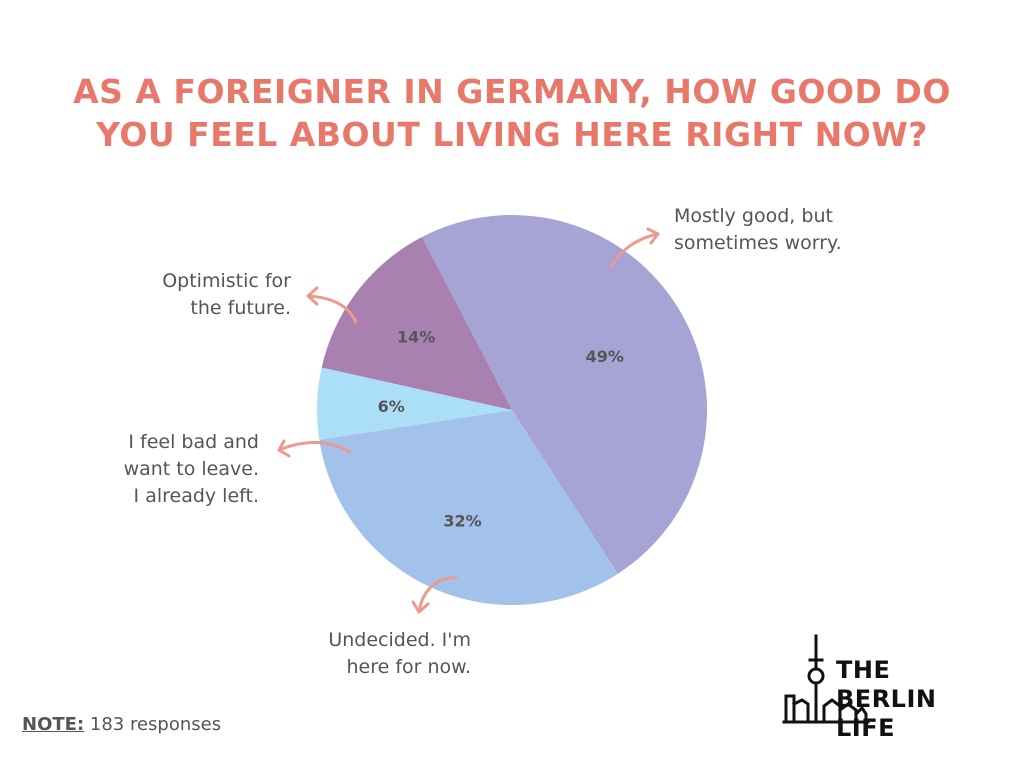 The image size is (1024, 768). Describe the element at coordinates (512, 91) in the screenshot. I see `chart-title-line-1: AS A FOREIGNER IN GERMANY, HOW GOOD DO` at that location.